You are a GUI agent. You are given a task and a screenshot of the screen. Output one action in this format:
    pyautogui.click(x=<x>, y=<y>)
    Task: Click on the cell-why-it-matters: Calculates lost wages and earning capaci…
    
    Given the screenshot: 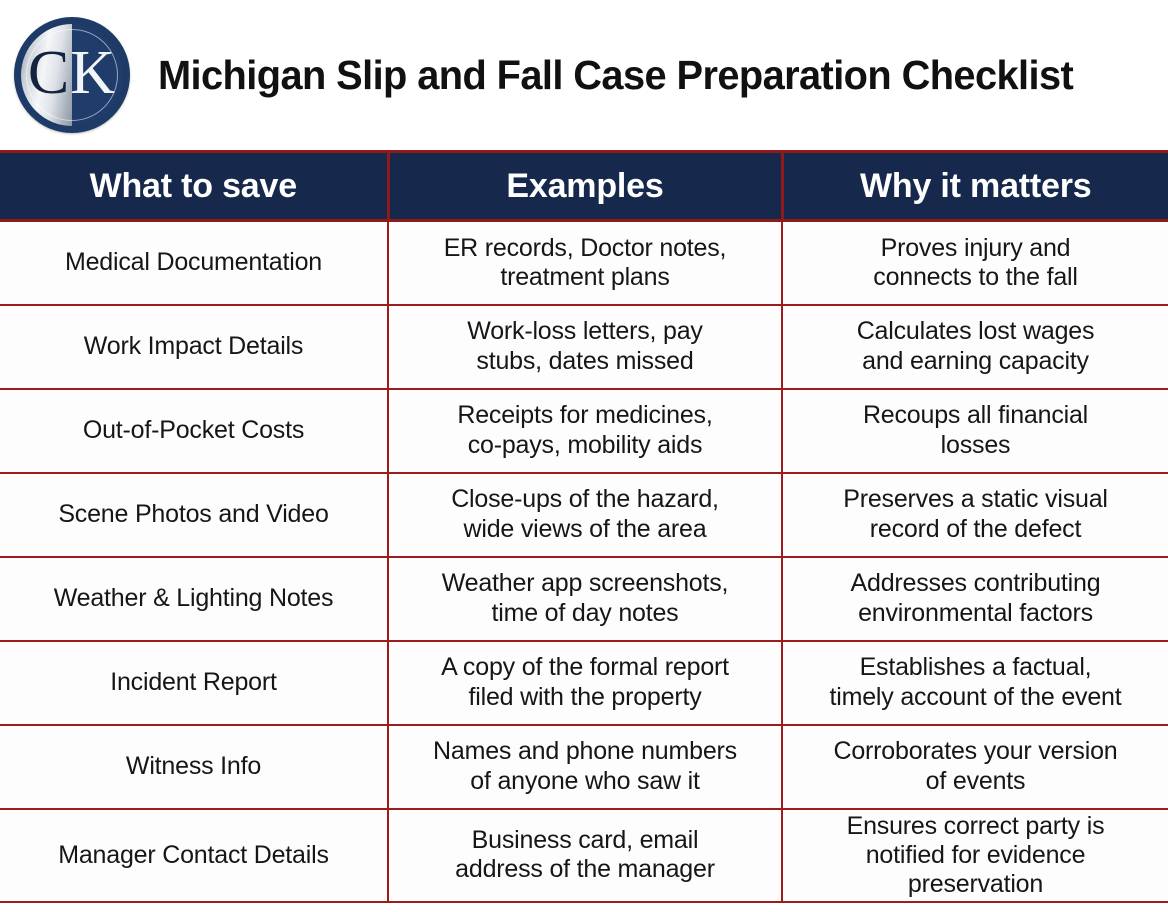 What is the action you would take?
    pyautogui.click(x=974, y=347)
    